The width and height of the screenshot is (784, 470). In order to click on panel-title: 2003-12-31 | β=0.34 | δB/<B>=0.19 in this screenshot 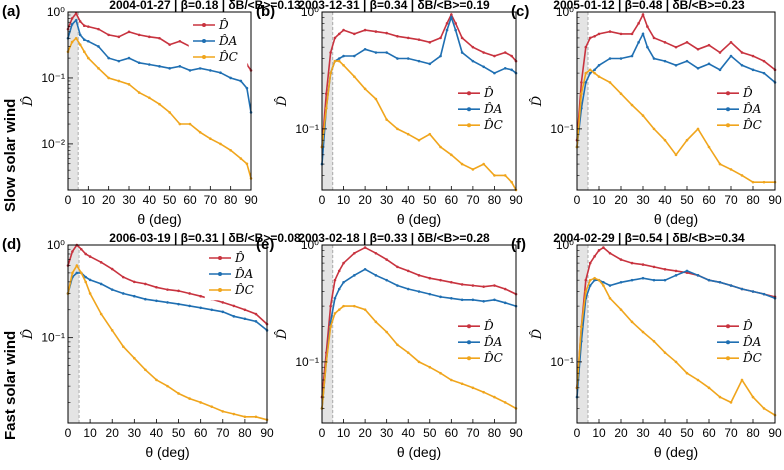, I will do `click(394, 6)`.